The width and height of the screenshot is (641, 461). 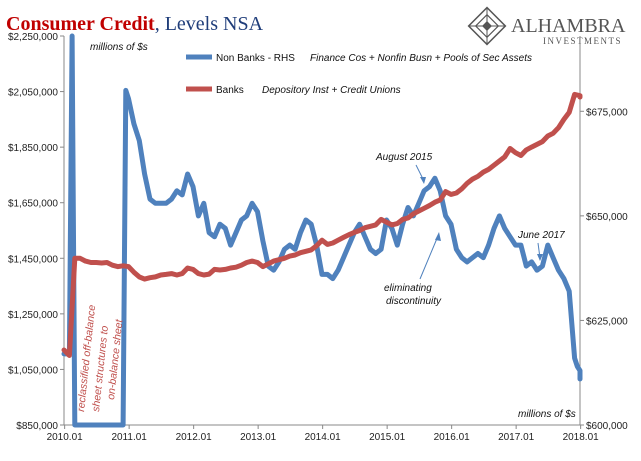 I want to click on annotation-aug-2015: August 2015, so click(x=404, y=157).